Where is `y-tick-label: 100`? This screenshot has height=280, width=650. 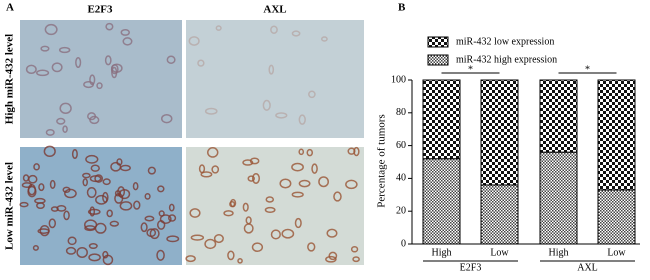 y-tick-label: 100 is located at coordinates (398, 79).